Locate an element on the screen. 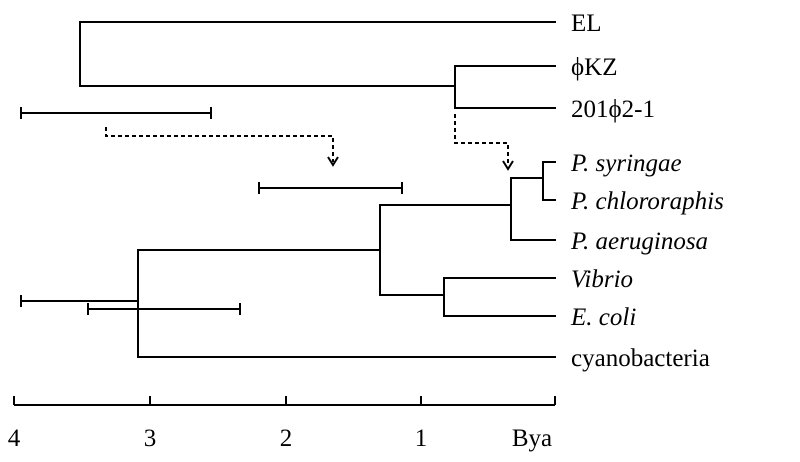  label-p-chlororaphis: P. chlororaphis is located at coordinates (647, 201).